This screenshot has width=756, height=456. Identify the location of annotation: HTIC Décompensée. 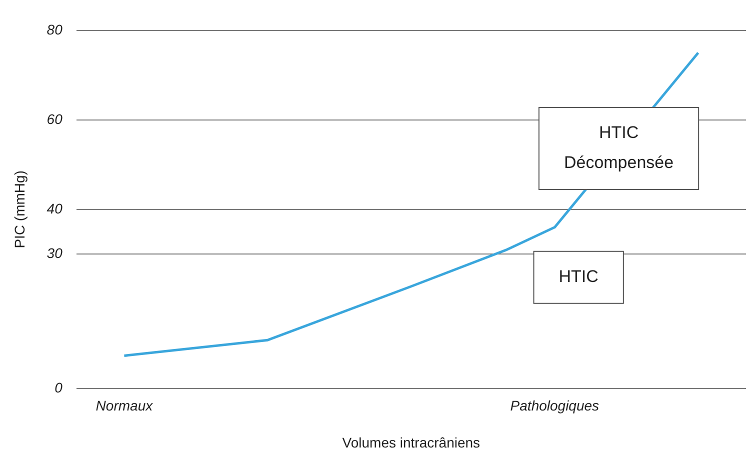
(619, 147).